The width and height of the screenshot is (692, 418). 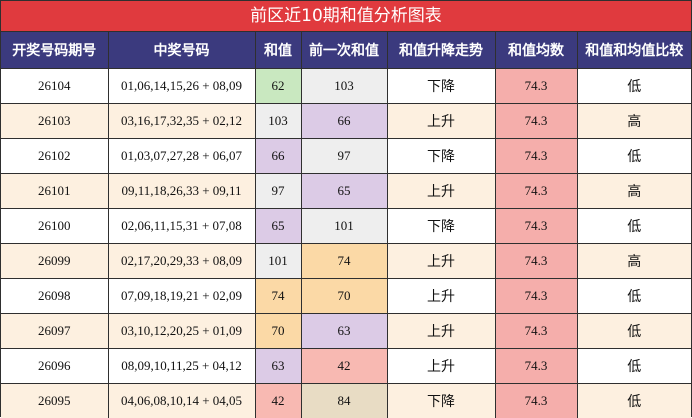 What do you see at coordinates (54, 226) in the screenshot?
I see `period-cell: 26100` at bounding box center [54, 226].